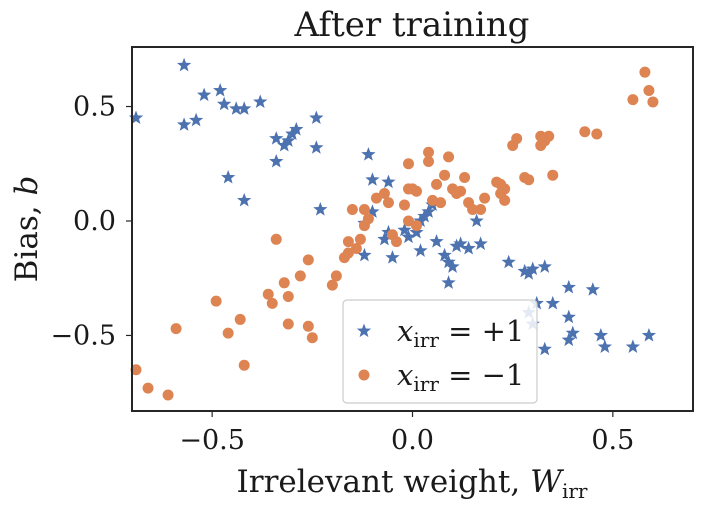  What do you see at coordinates (27, 186) in the screenshot?
I see `y-axis-label-symbol: b` at bounding box center [27, 186].